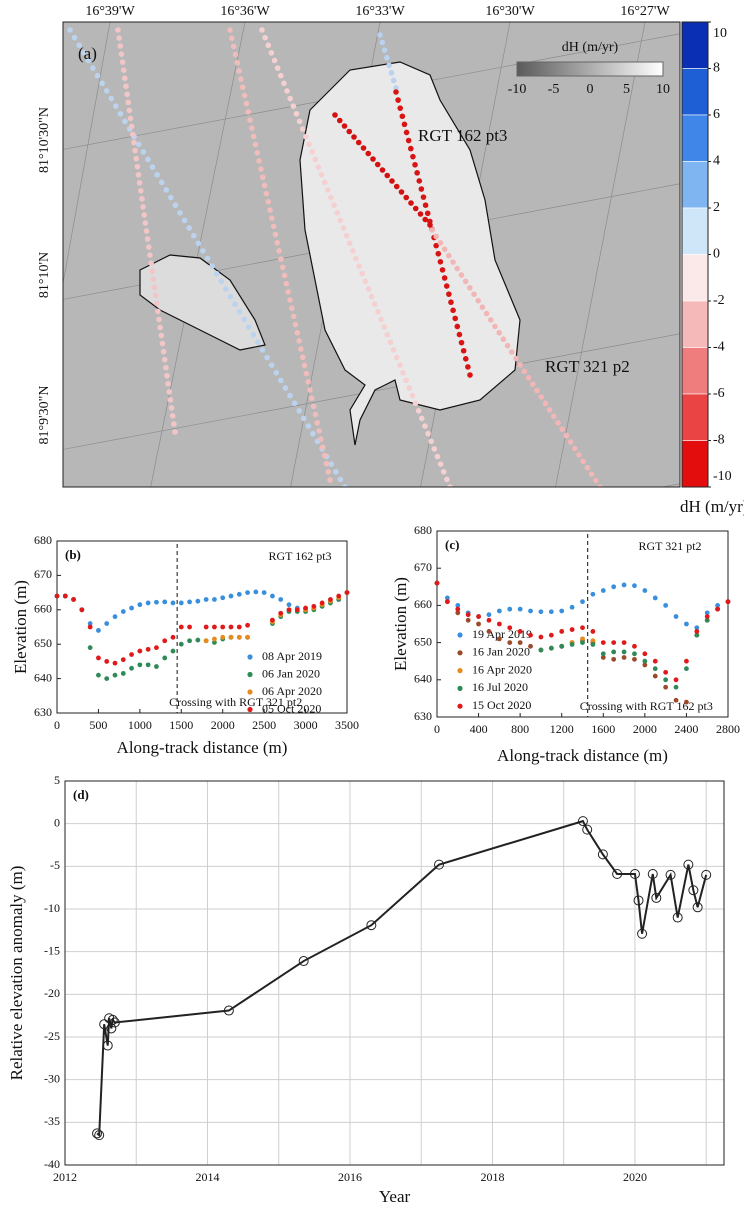 Image resolution: width=744 pixels, height=1208 pixels. Describe the element at coordinates (235, 702) in the screenshot. I see `crossing-label: Crossing with RGT 321 pt2` at that location.